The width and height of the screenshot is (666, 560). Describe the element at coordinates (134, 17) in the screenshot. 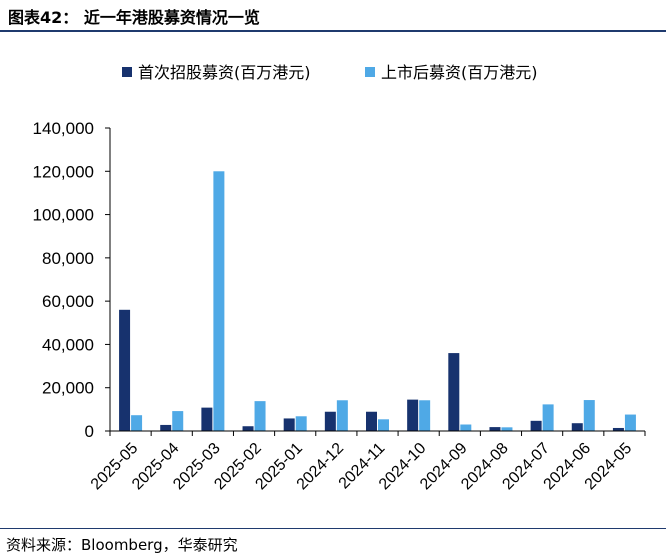

I see `page-title: 图表42： 近一年港股募资情况一览` at that location.